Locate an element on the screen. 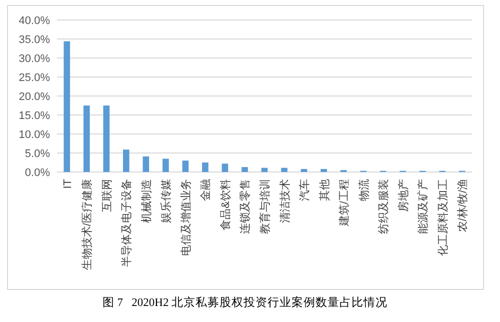 The height and width of the screenshot is (322, 500). x-tick-label: 汽车 is located at coordinates (305, 190).